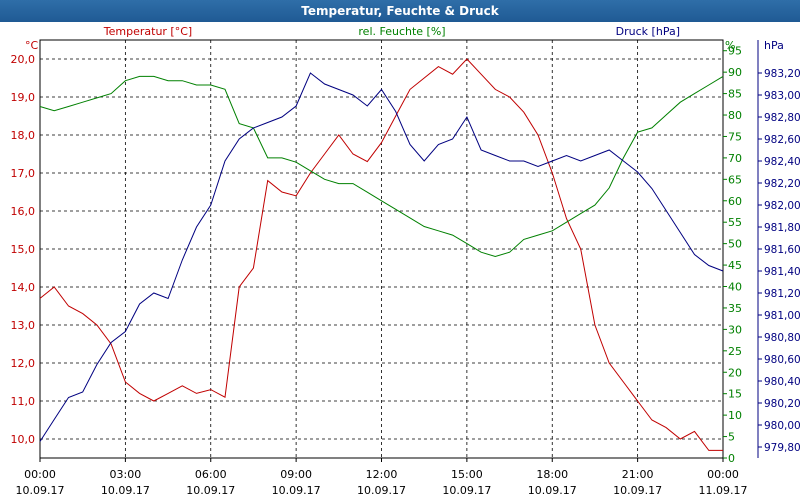 This screenshot has width=800, height=500. I want to click on humidity-tick-label: 70, so click(735, 158).